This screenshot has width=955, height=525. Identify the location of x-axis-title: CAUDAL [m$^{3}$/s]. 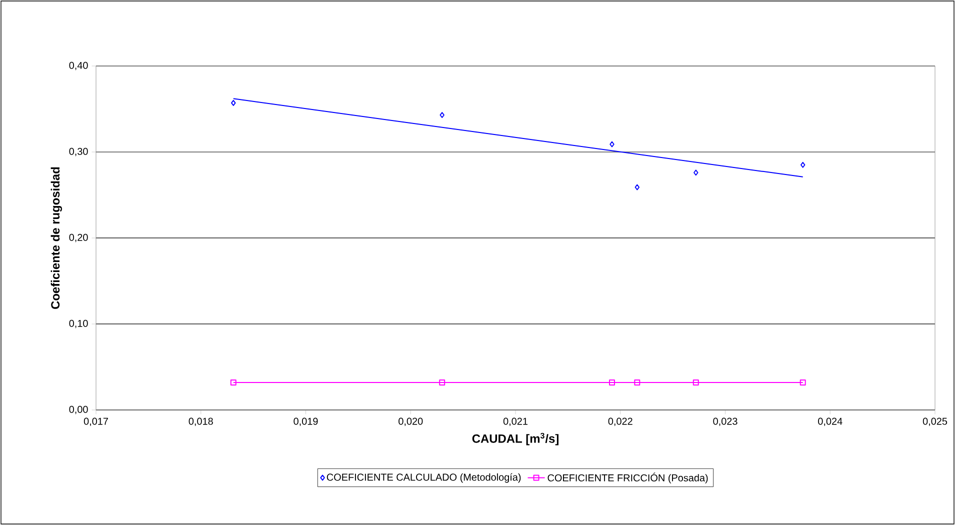
(515, 439).